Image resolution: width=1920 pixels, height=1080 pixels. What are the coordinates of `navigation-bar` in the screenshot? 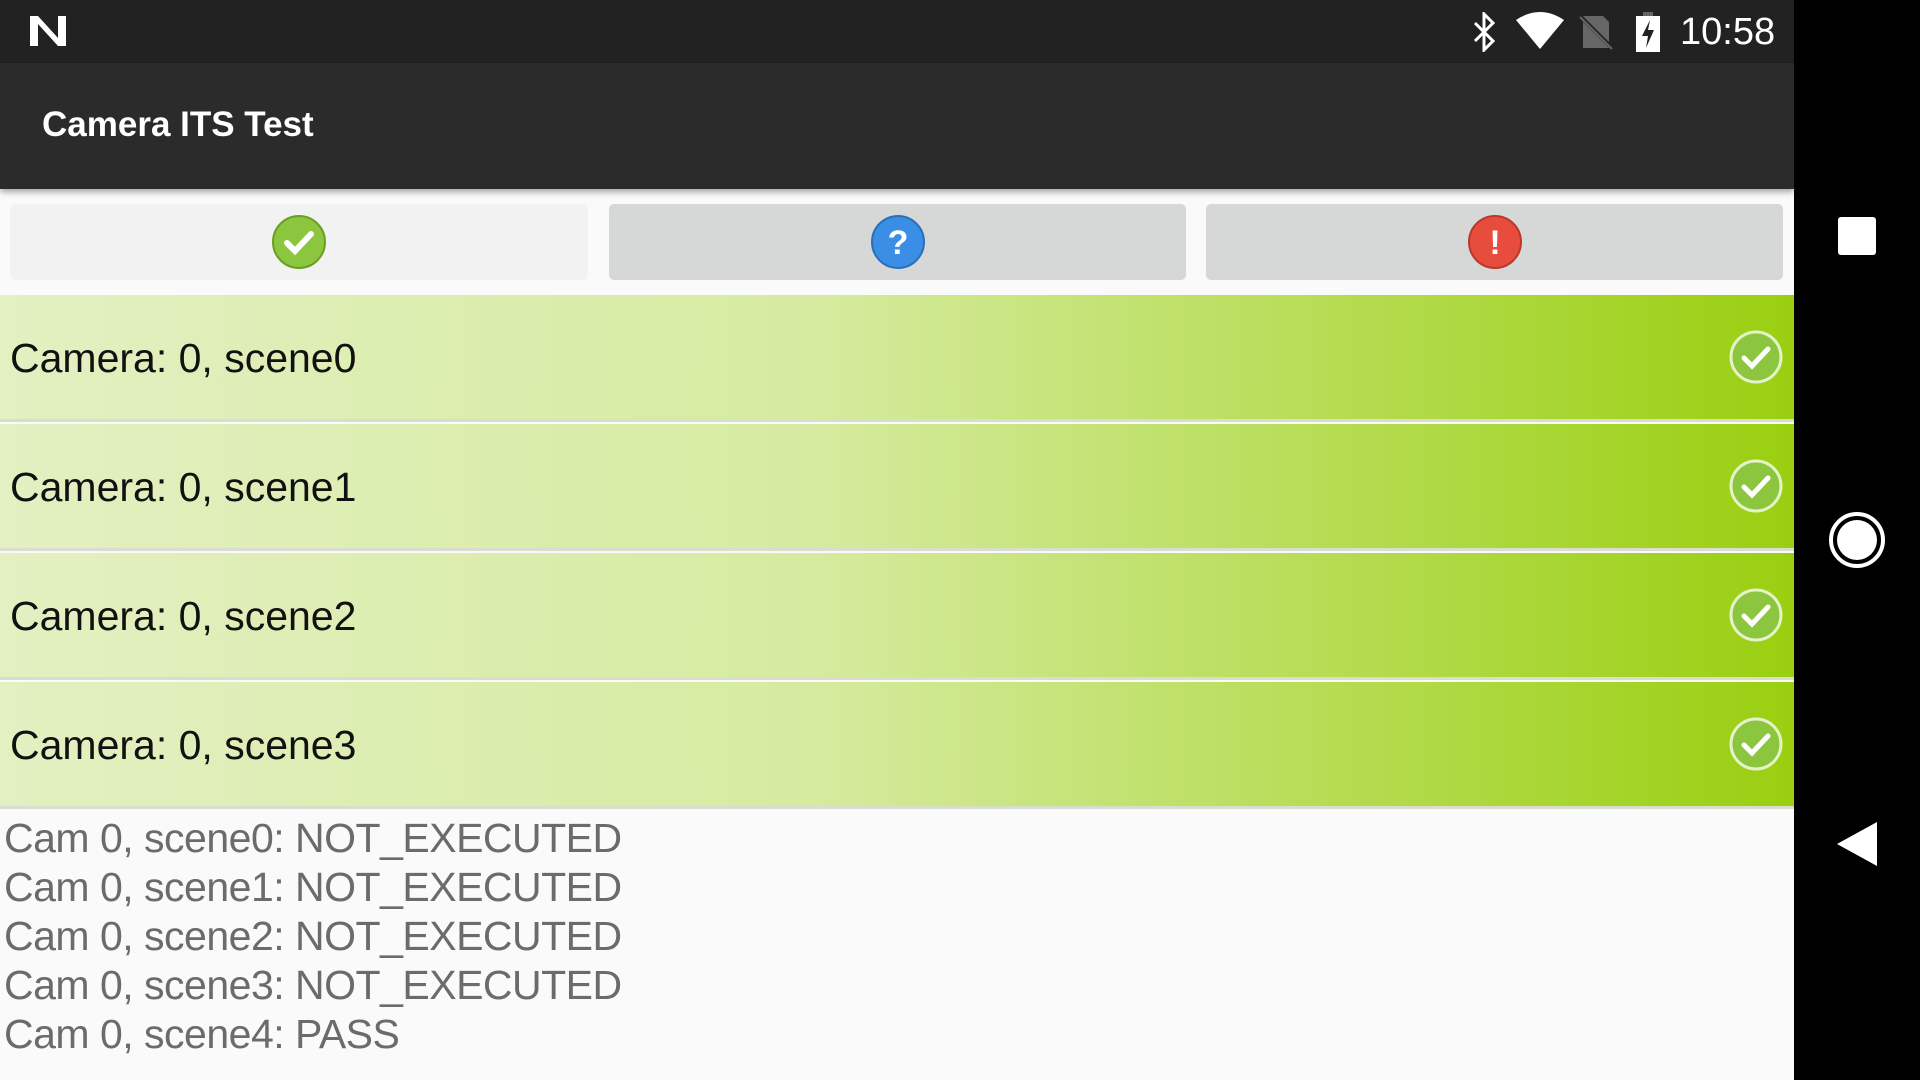 It's located at (1857, 540).